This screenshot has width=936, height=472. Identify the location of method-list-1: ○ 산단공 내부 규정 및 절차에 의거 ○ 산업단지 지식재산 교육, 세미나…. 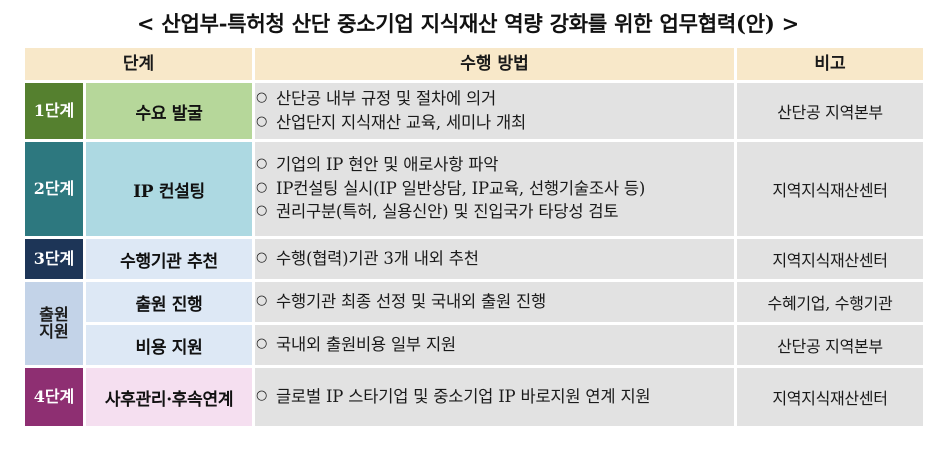
(494, 111).